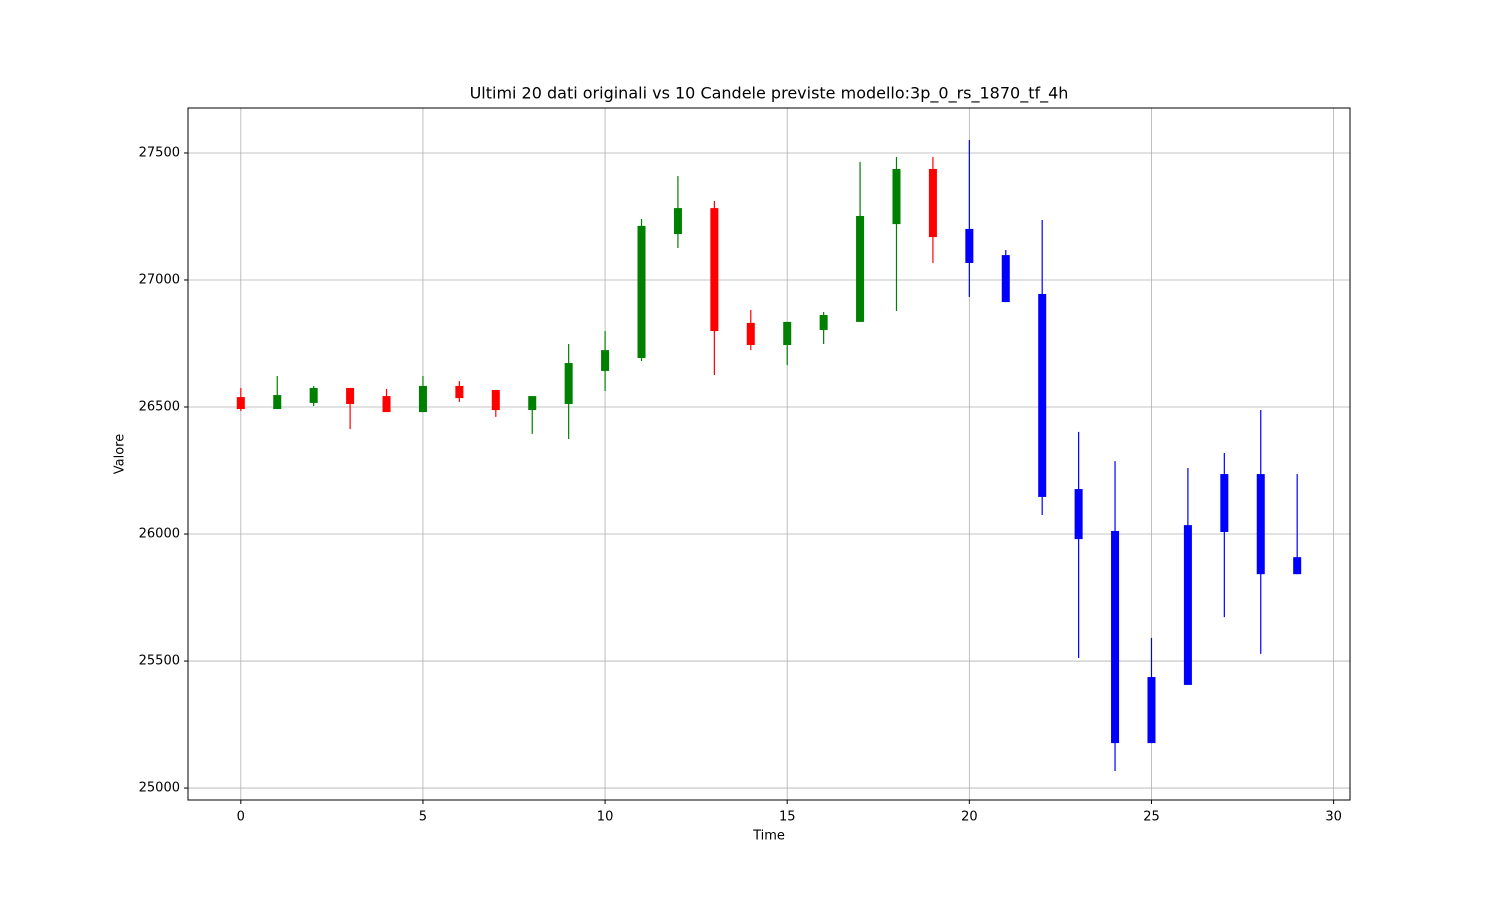 This screenshot has height=900, width=1500. What do you see at coordinates (768, 836) in the screenshot?
I see `x-axis-label: Time` at bounding box center [768, 836].